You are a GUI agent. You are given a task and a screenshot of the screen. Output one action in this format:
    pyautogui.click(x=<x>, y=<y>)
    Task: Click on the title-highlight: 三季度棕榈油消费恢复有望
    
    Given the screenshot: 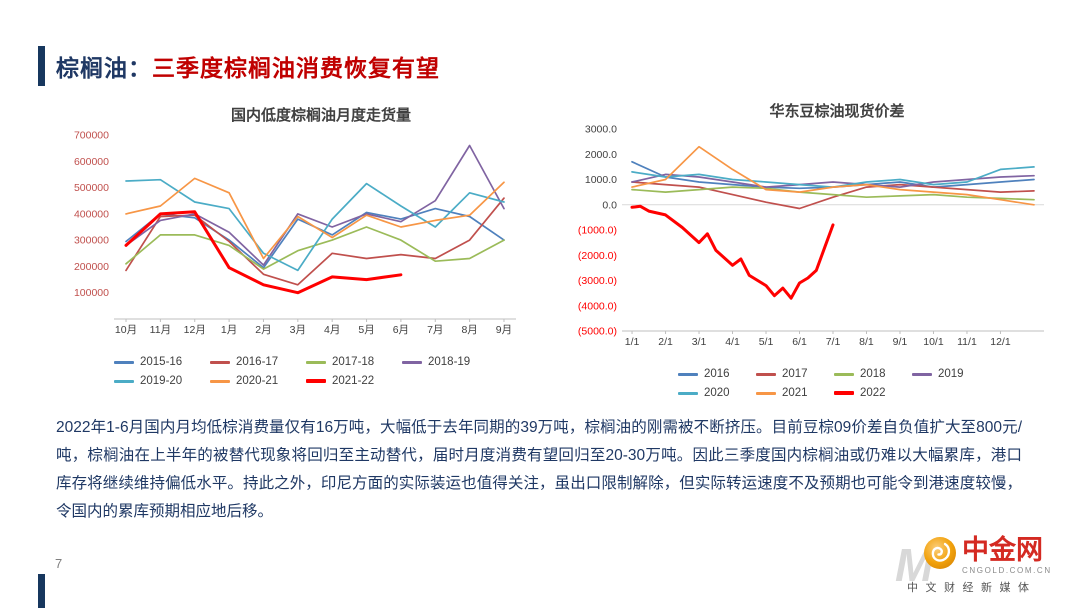 What is the action you would take?
    pyautogui.click(x=296, y=68)
    